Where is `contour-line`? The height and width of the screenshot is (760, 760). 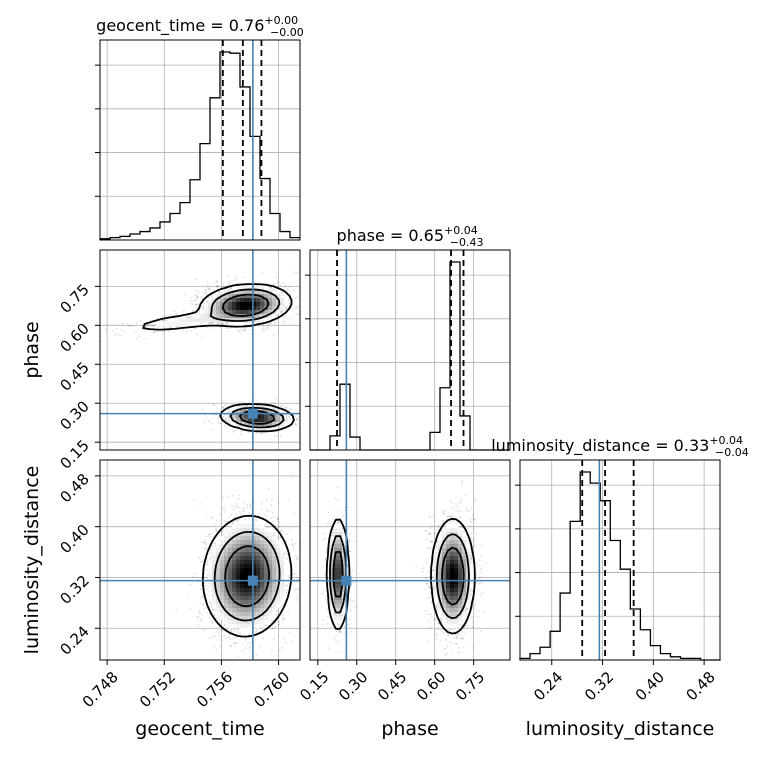
contour-line is located at coordinates (218, 358).